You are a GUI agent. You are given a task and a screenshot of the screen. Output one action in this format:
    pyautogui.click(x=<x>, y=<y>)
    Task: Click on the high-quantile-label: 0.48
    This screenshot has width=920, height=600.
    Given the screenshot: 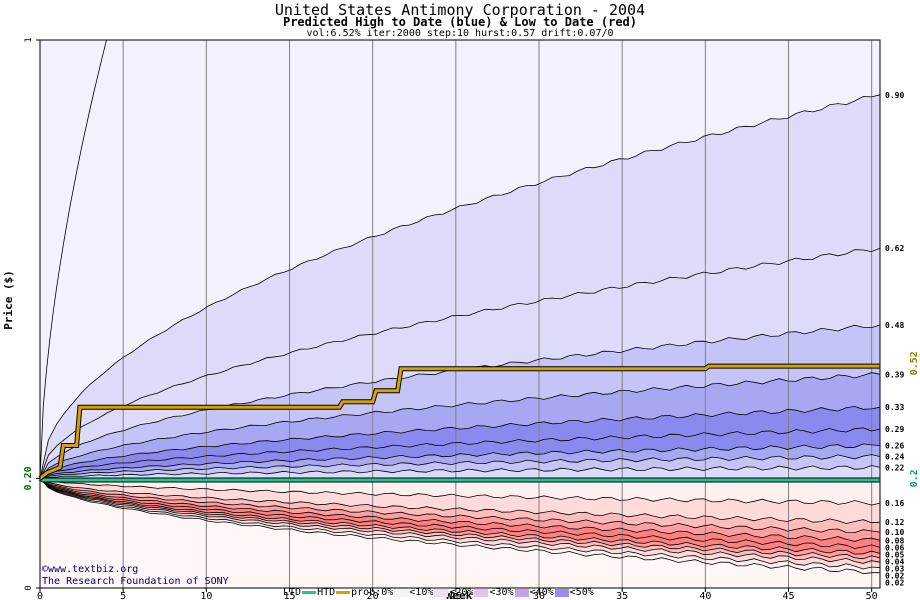 What is the action you would take?
    pyautogui.click(x=894, y=325)
    